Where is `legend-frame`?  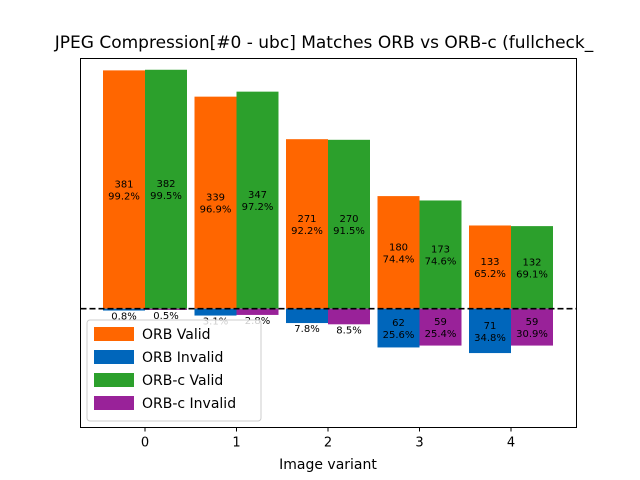 legend-frame is located at coordinates (174, 370).